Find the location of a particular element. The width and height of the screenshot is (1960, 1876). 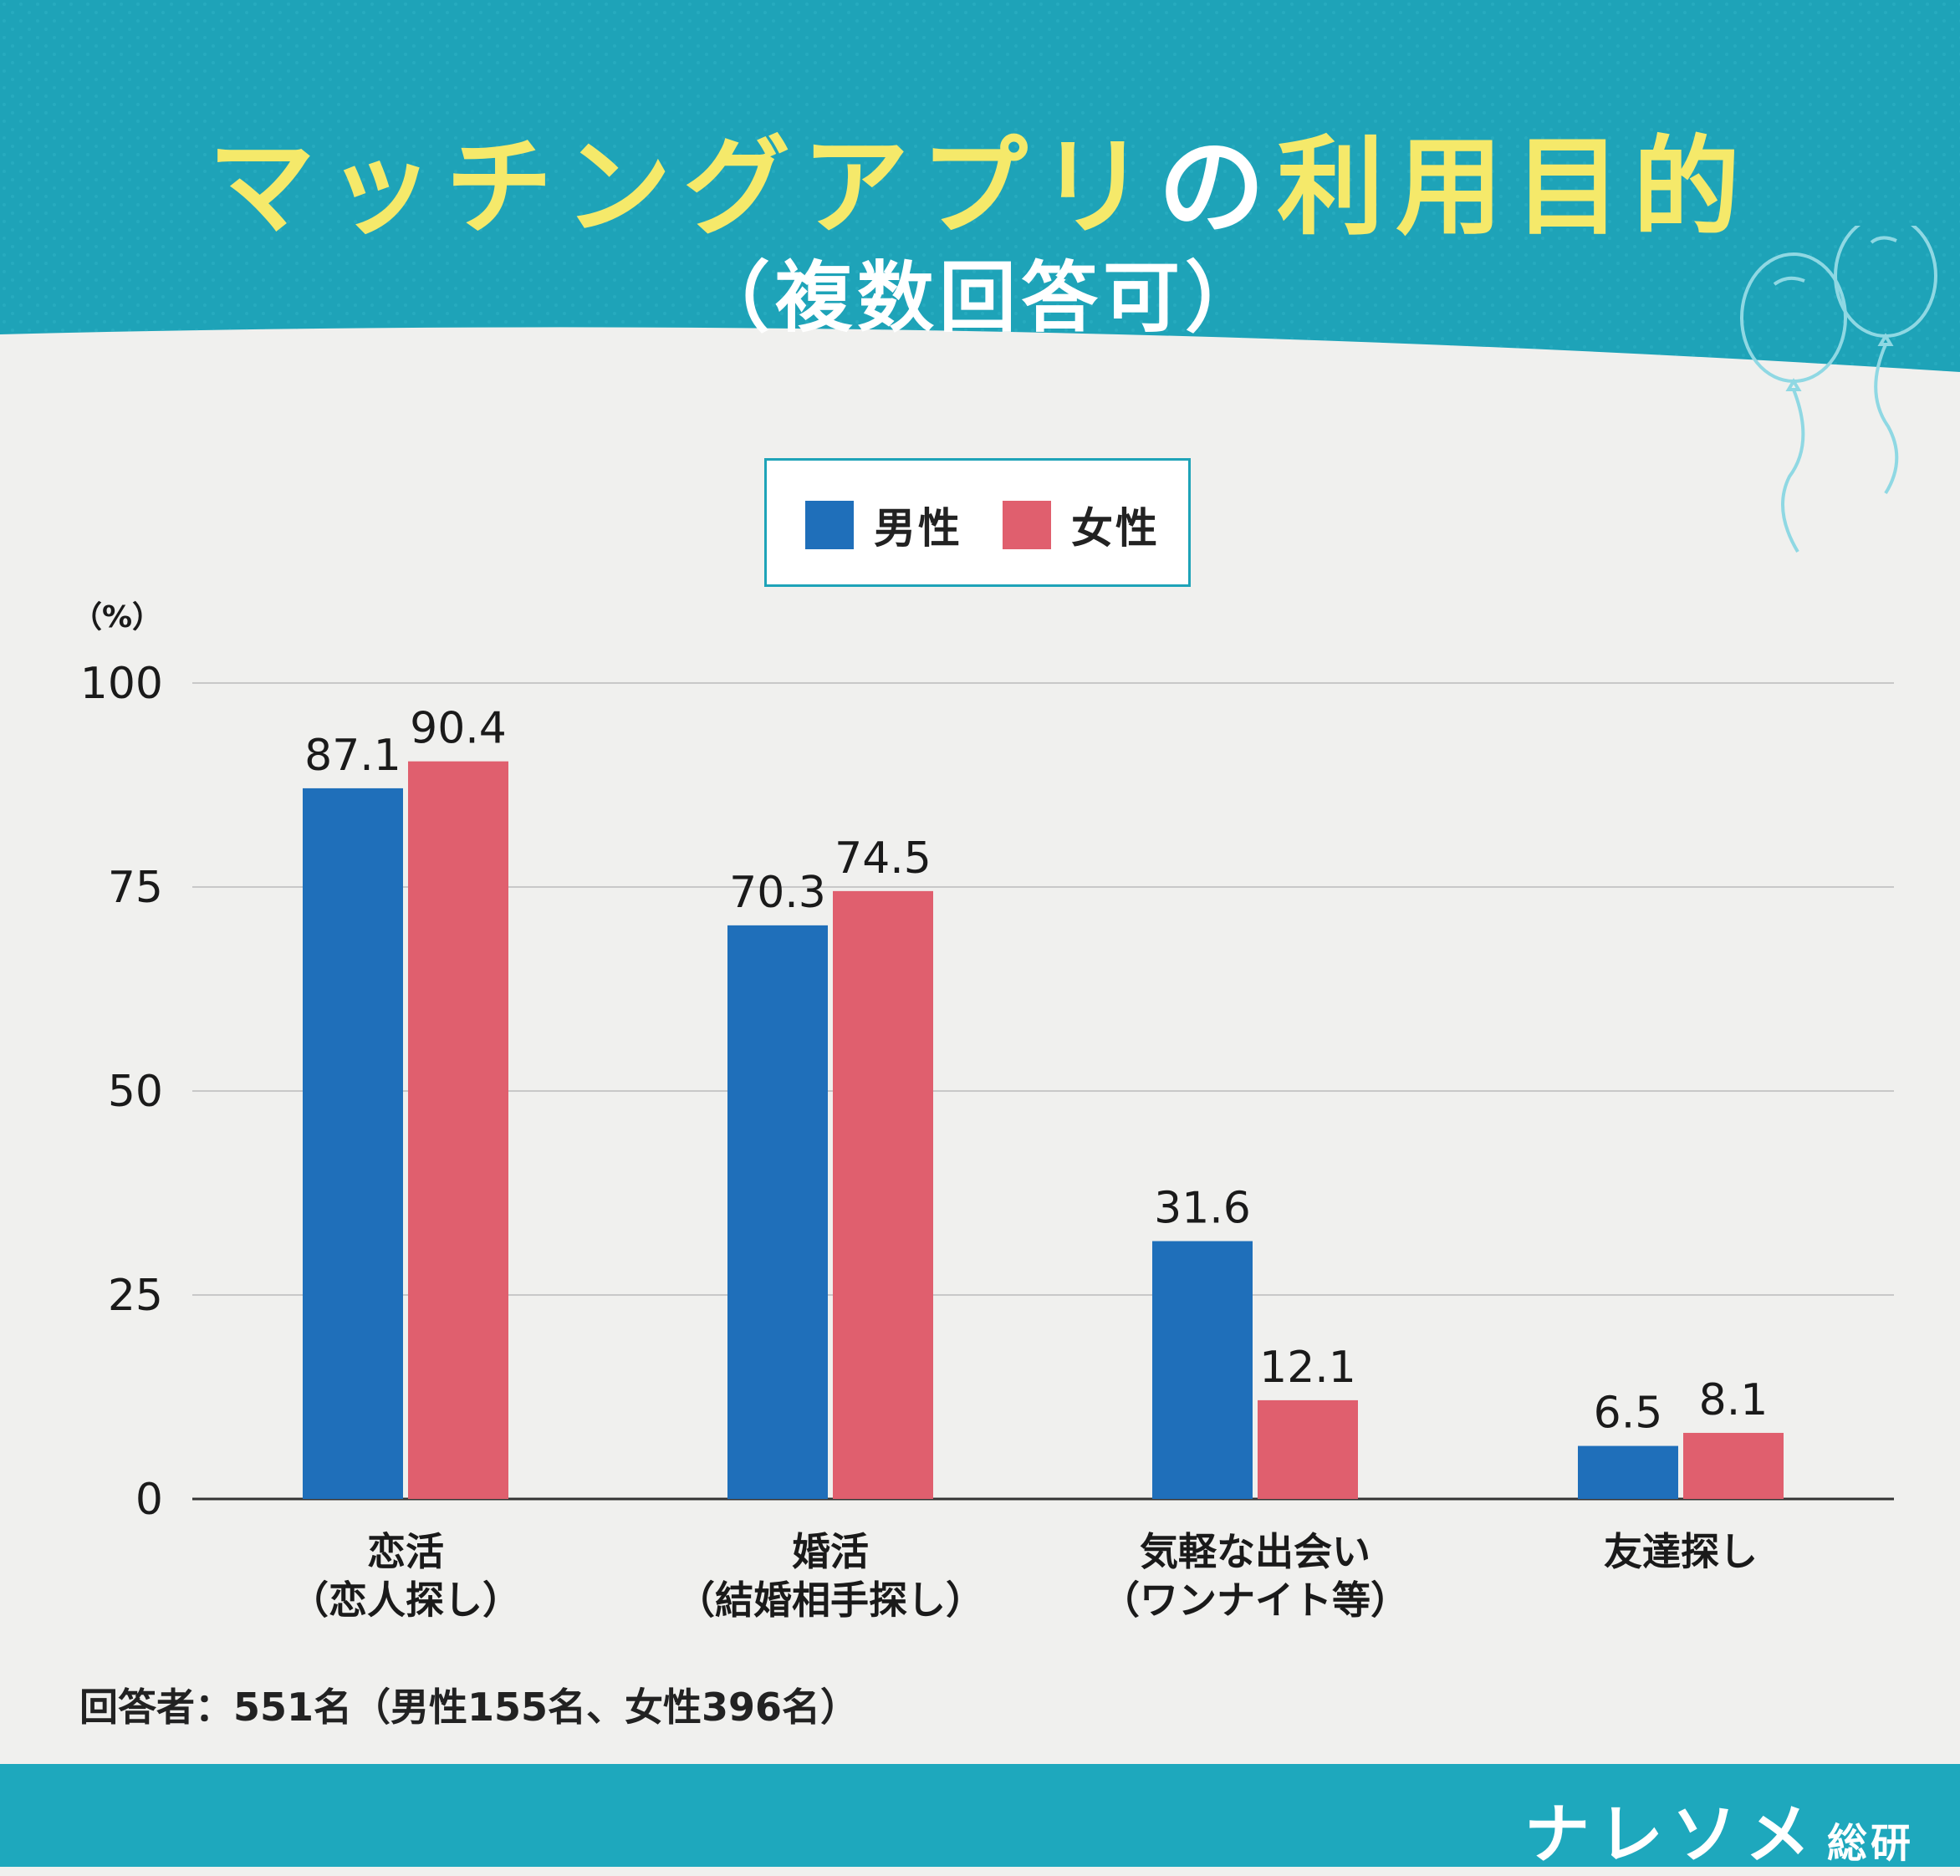

legend-label-male: 男性 is located at coordinates (918, 529).